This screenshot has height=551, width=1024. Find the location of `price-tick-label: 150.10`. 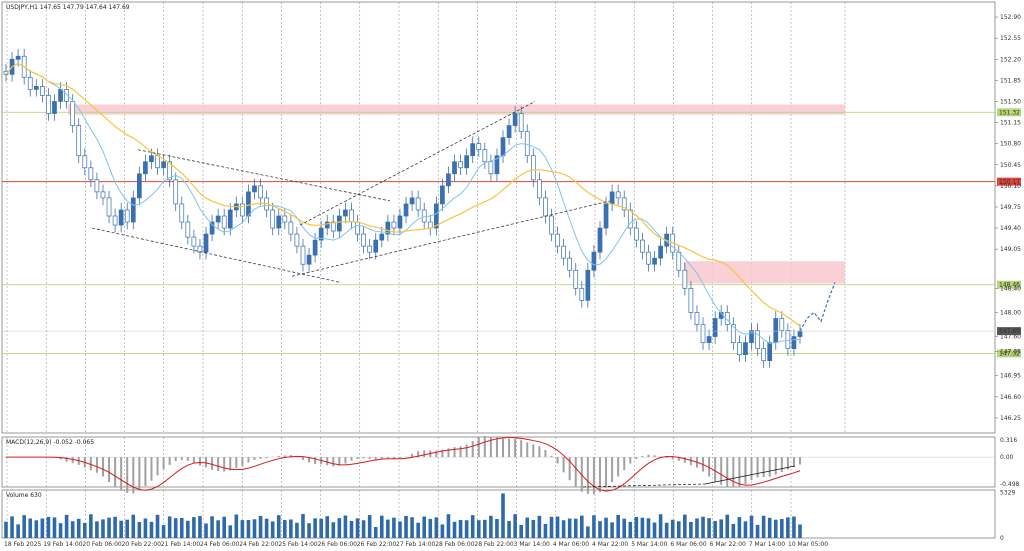

price-tick-label: 150.10 is located at coordinates (1010, 186).